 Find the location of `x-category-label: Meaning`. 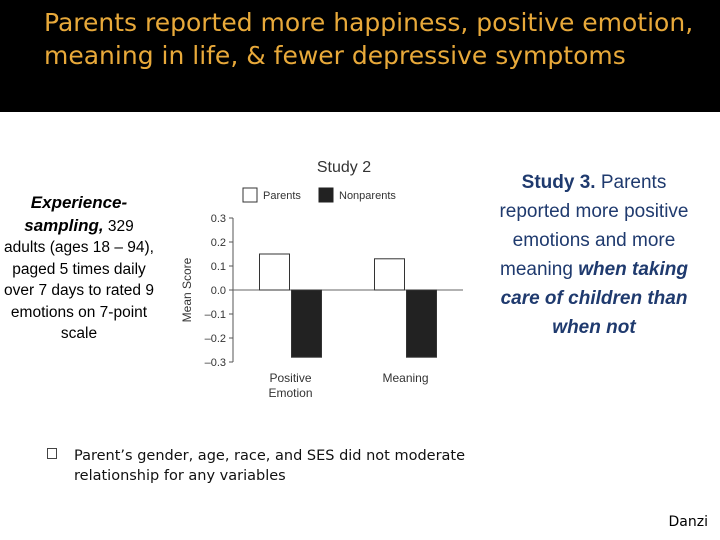

x-category-label: Meaning is located at coordinates (405, 378).